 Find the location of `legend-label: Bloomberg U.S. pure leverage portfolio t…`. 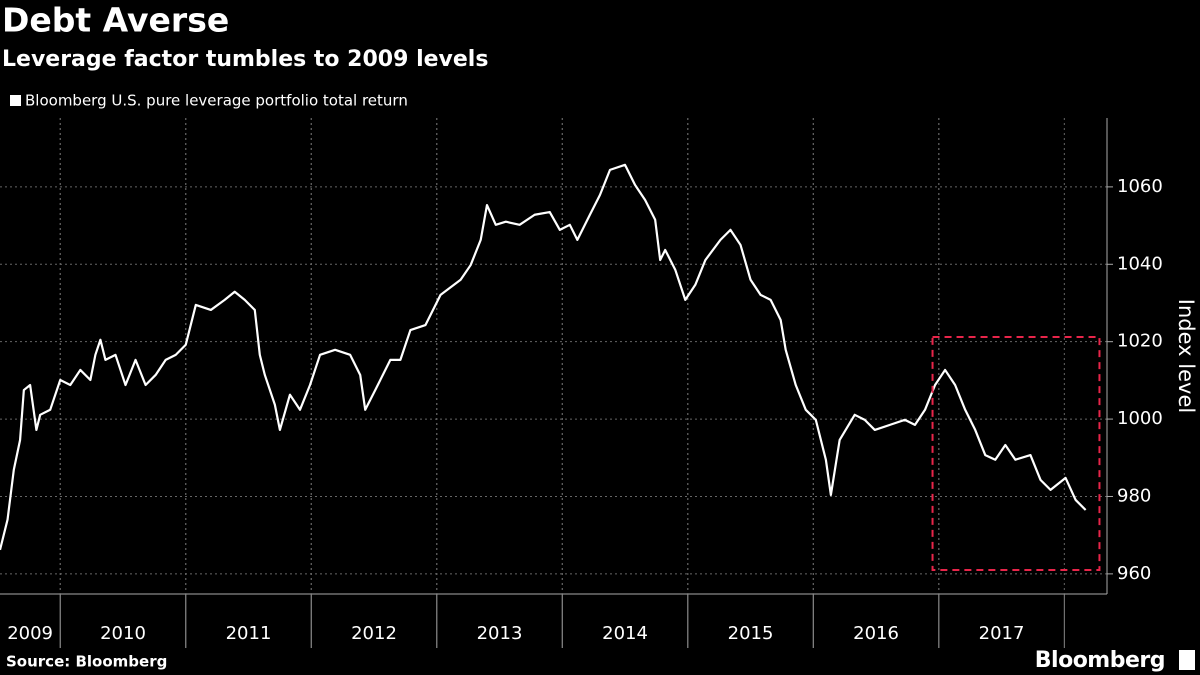

legend-label: Bloomberg U.S. pure leverage portfolio t… is located at coordinates (216, 101).